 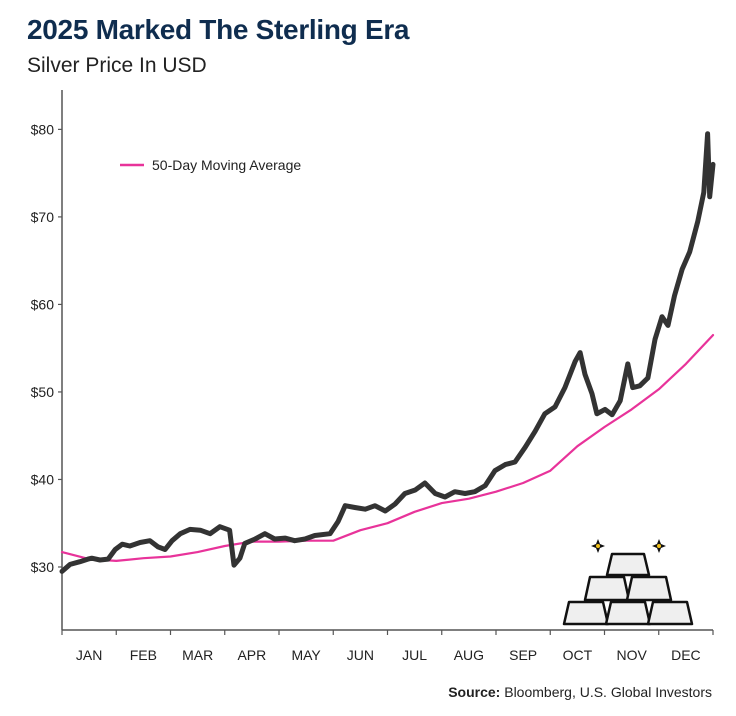 What do you see at coordinates (218, 29) in the screenshot?
I see `chart-title: 2025 Marked The Sterling Era` at bounding box center [218, 29].